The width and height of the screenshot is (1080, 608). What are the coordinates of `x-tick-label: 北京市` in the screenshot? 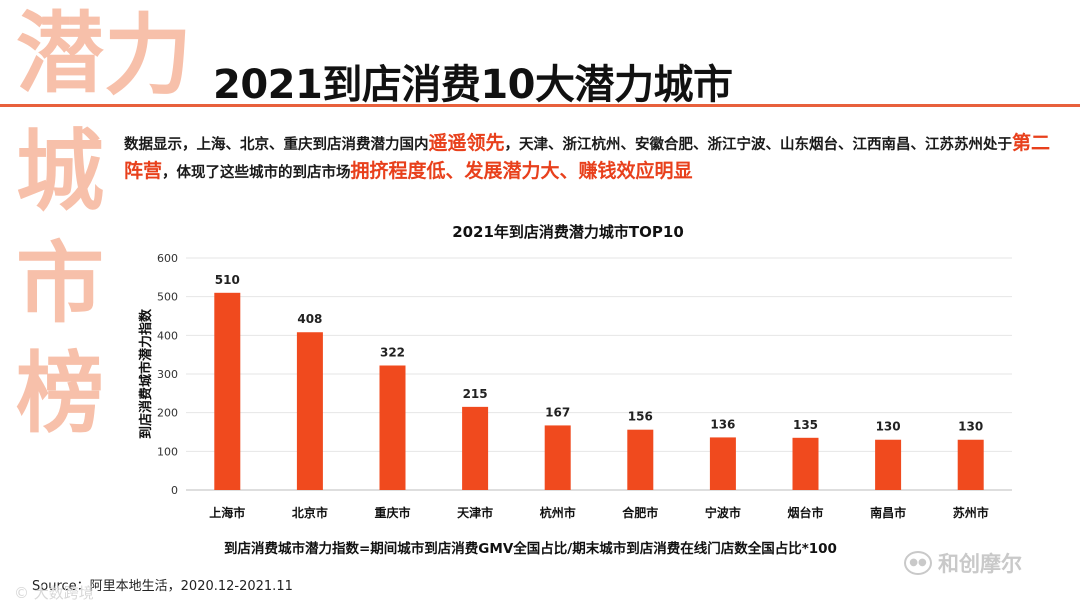 It's located at (310, 512).